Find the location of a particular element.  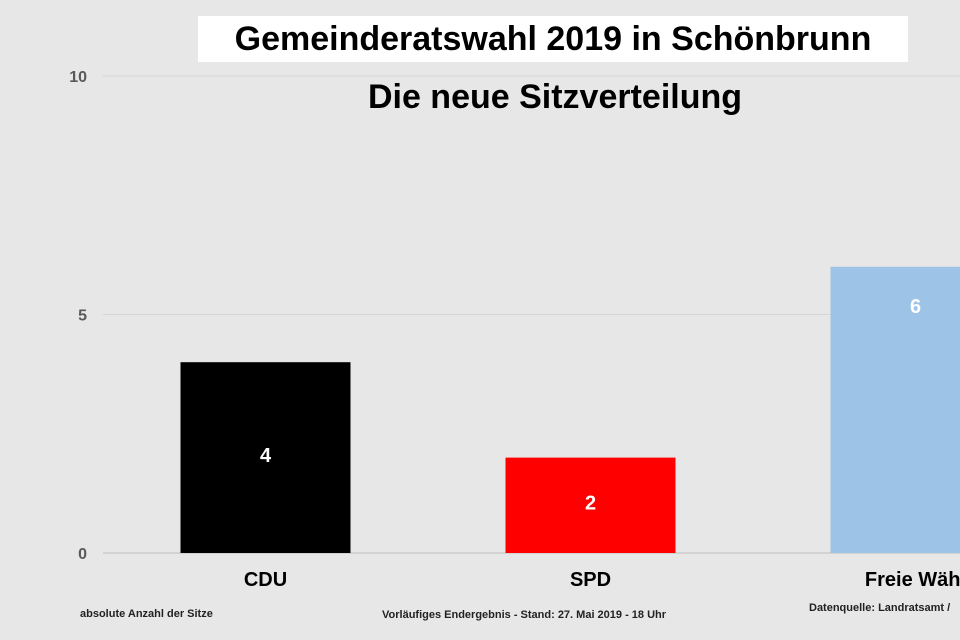

chart-subtitle: Die neue Sitzverteilung is located at coordinates (555, 97).